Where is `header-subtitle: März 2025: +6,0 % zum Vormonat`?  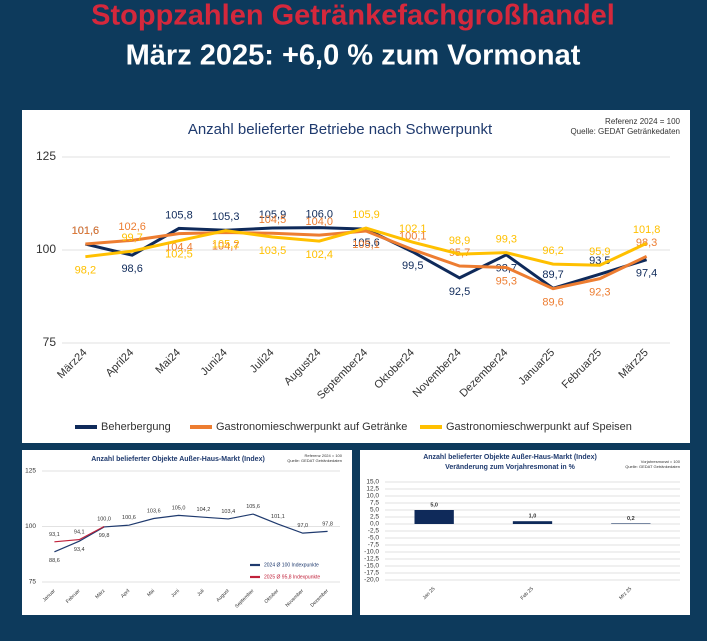 header-subtitle: März 2025: +6,0 % zum Vormonat is located at coordinates (353, 56).